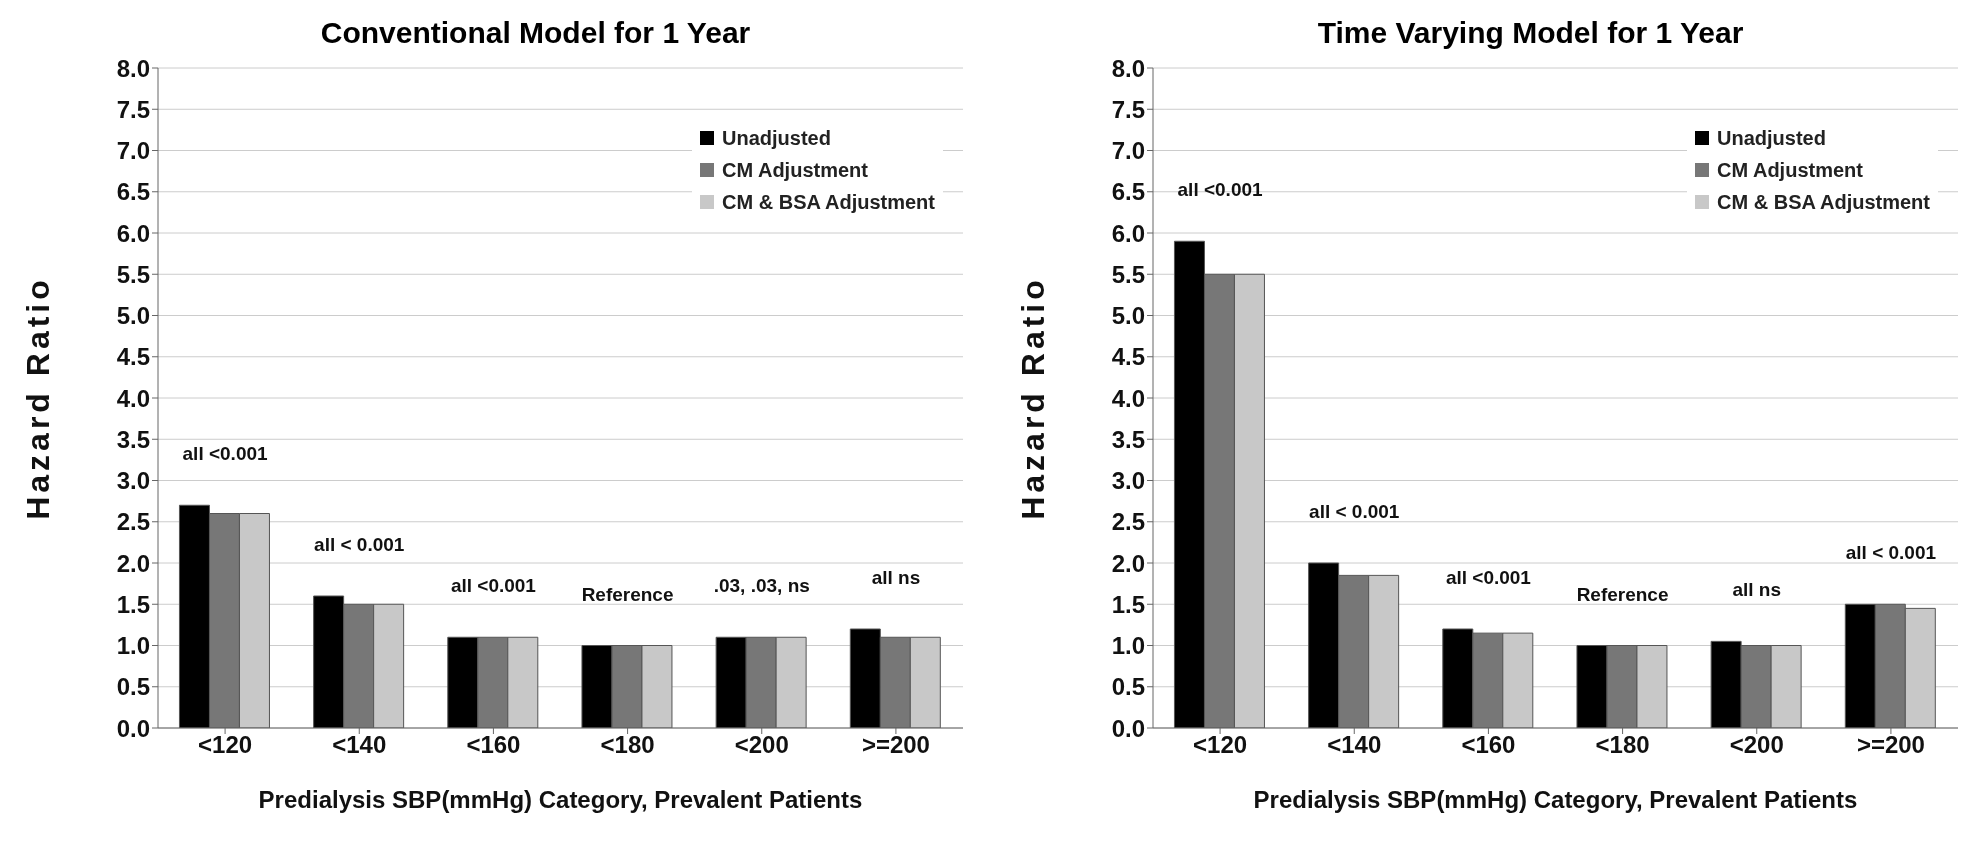 This screenshot has width=1988, height=863. I want to click on chart-title: Conventional Model for 1 Year, so click(535, 32).